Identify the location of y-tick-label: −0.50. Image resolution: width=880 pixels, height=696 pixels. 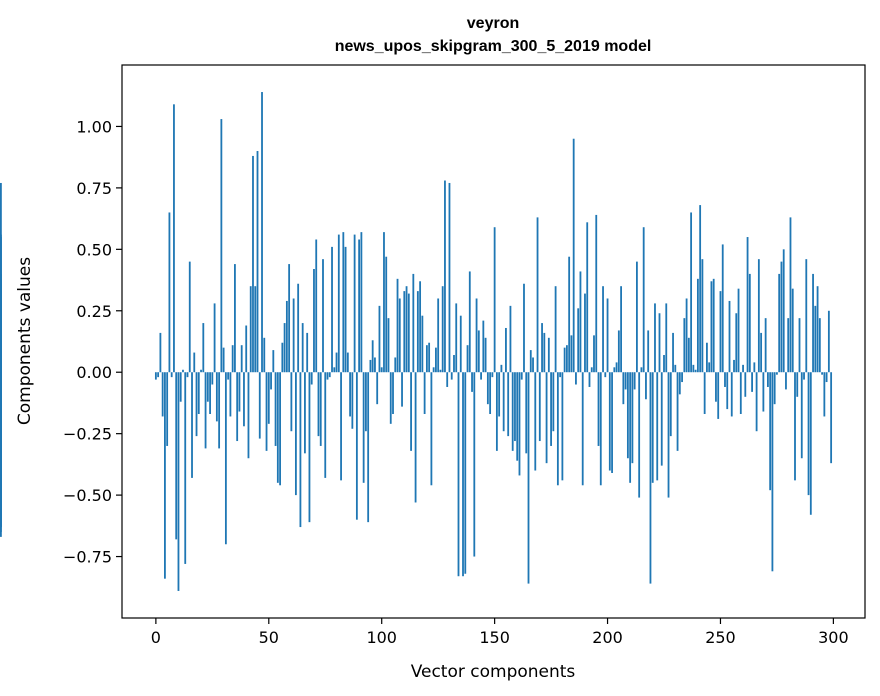
(87, 495).